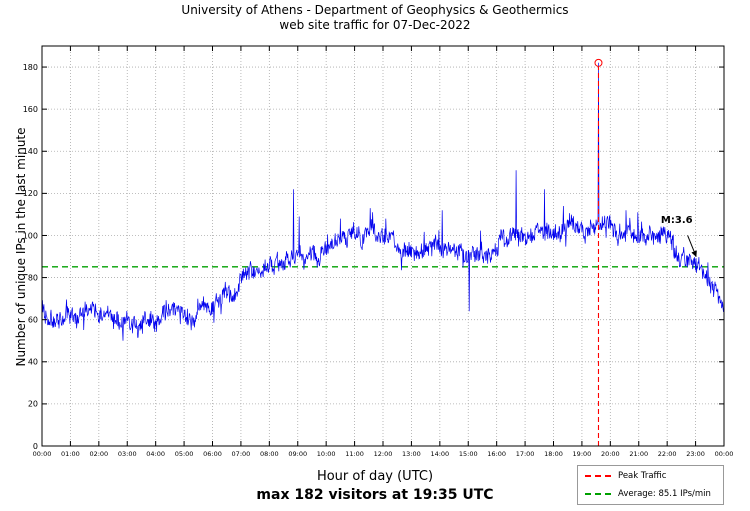 This screenshot has height=511, width=750. Describe the element at coordinates (692, 246) in the screenshot. I see `annotation-arrow` at that location.